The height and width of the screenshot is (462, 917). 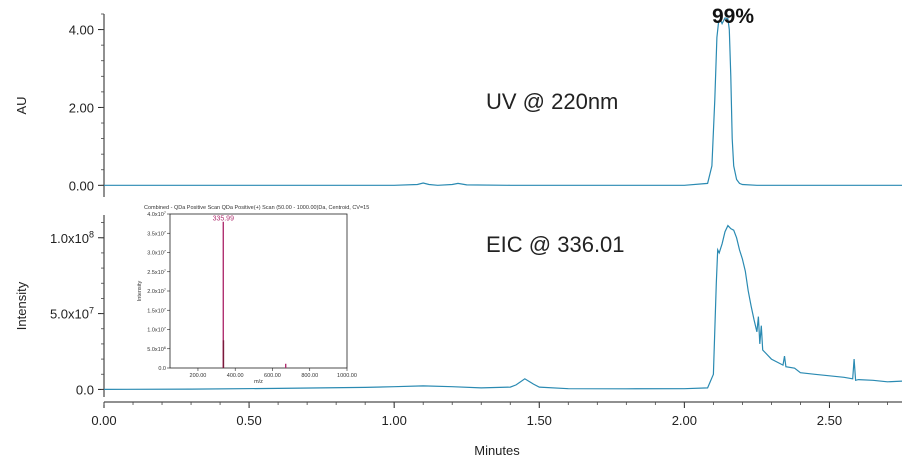 What do you see at coordinates (684, 420) in the screenshot?
I see `x-tick-label: 2.00` at bounding box center [684, 420].